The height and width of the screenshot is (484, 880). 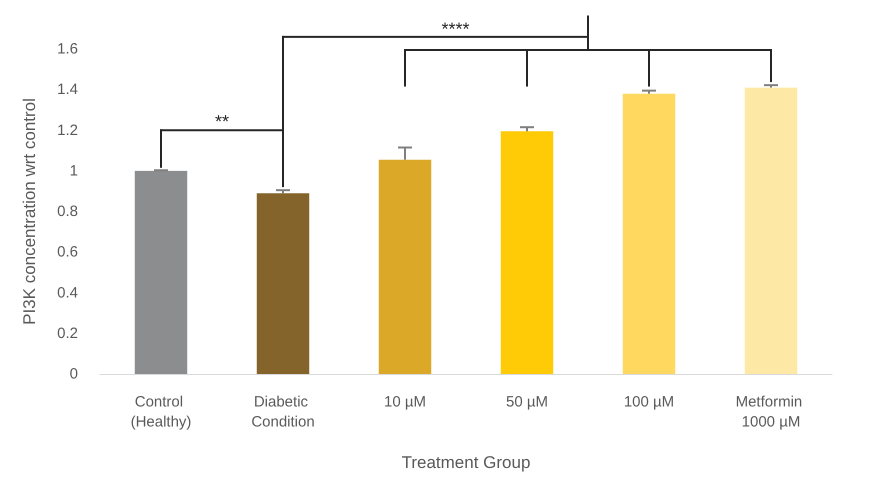 I want to click on x-tick-label: 10 µM, so click(x=405, y=402).